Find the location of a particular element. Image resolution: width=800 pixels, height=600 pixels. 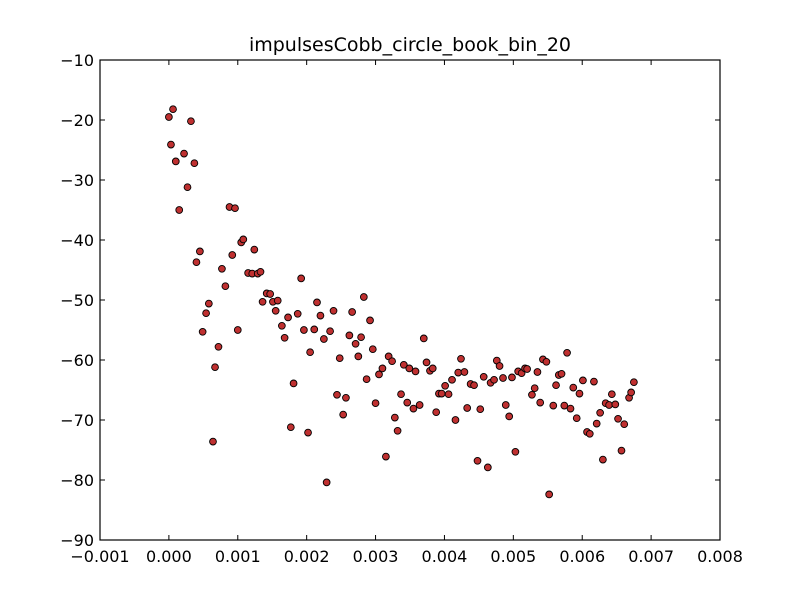

x-tick-label: 0.001 is located at coordinates (238, 556).